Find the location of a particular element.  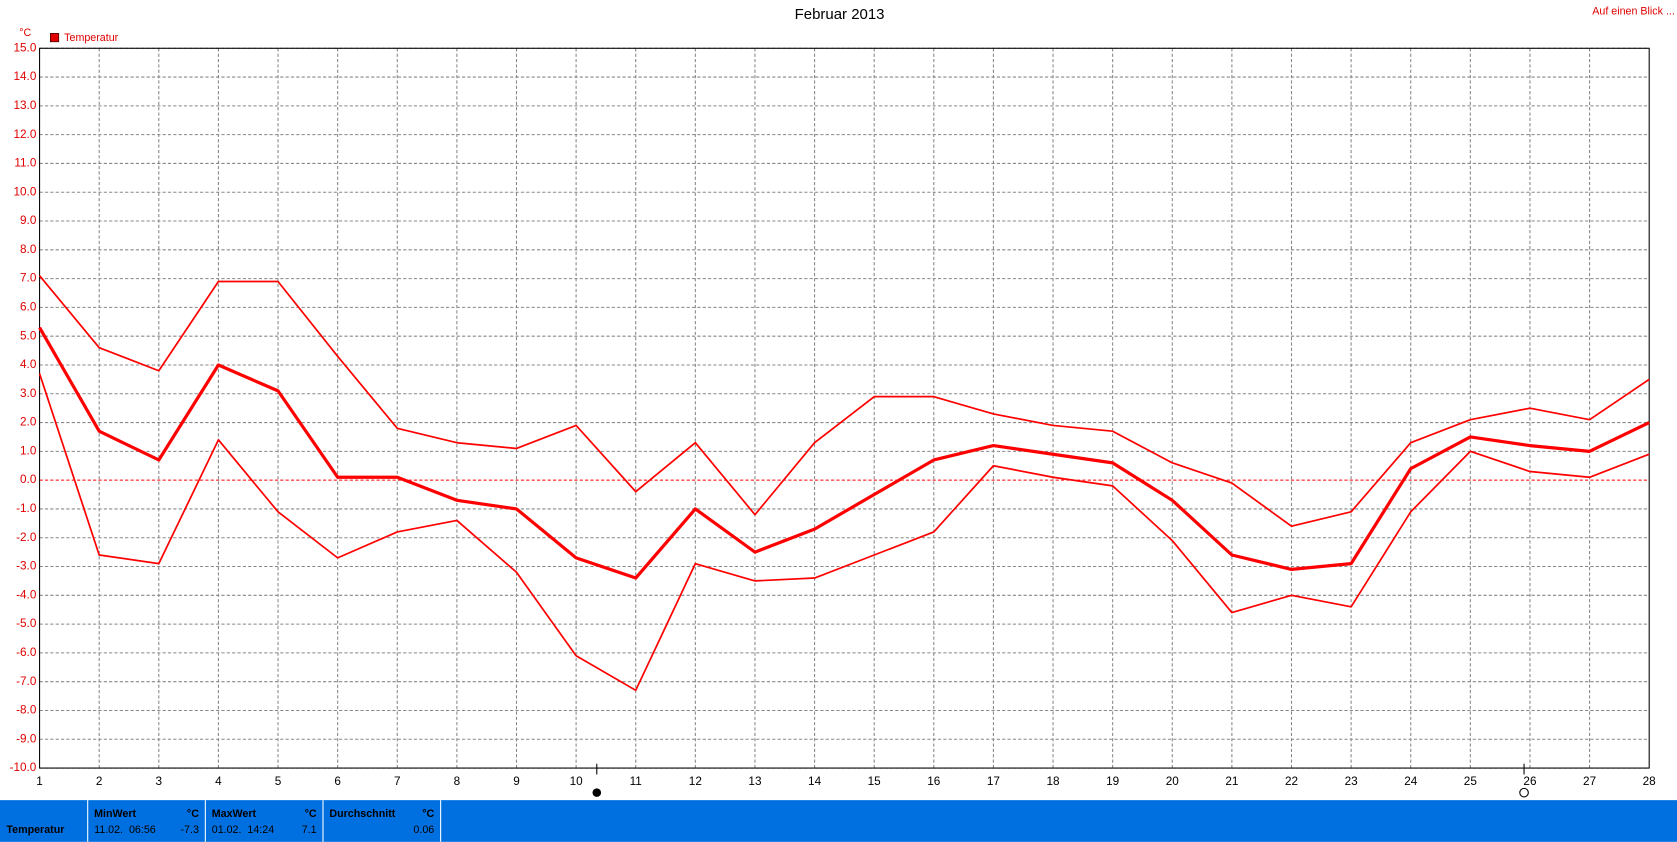

x-tick-label: 3 is located at coordinates (159, 781).